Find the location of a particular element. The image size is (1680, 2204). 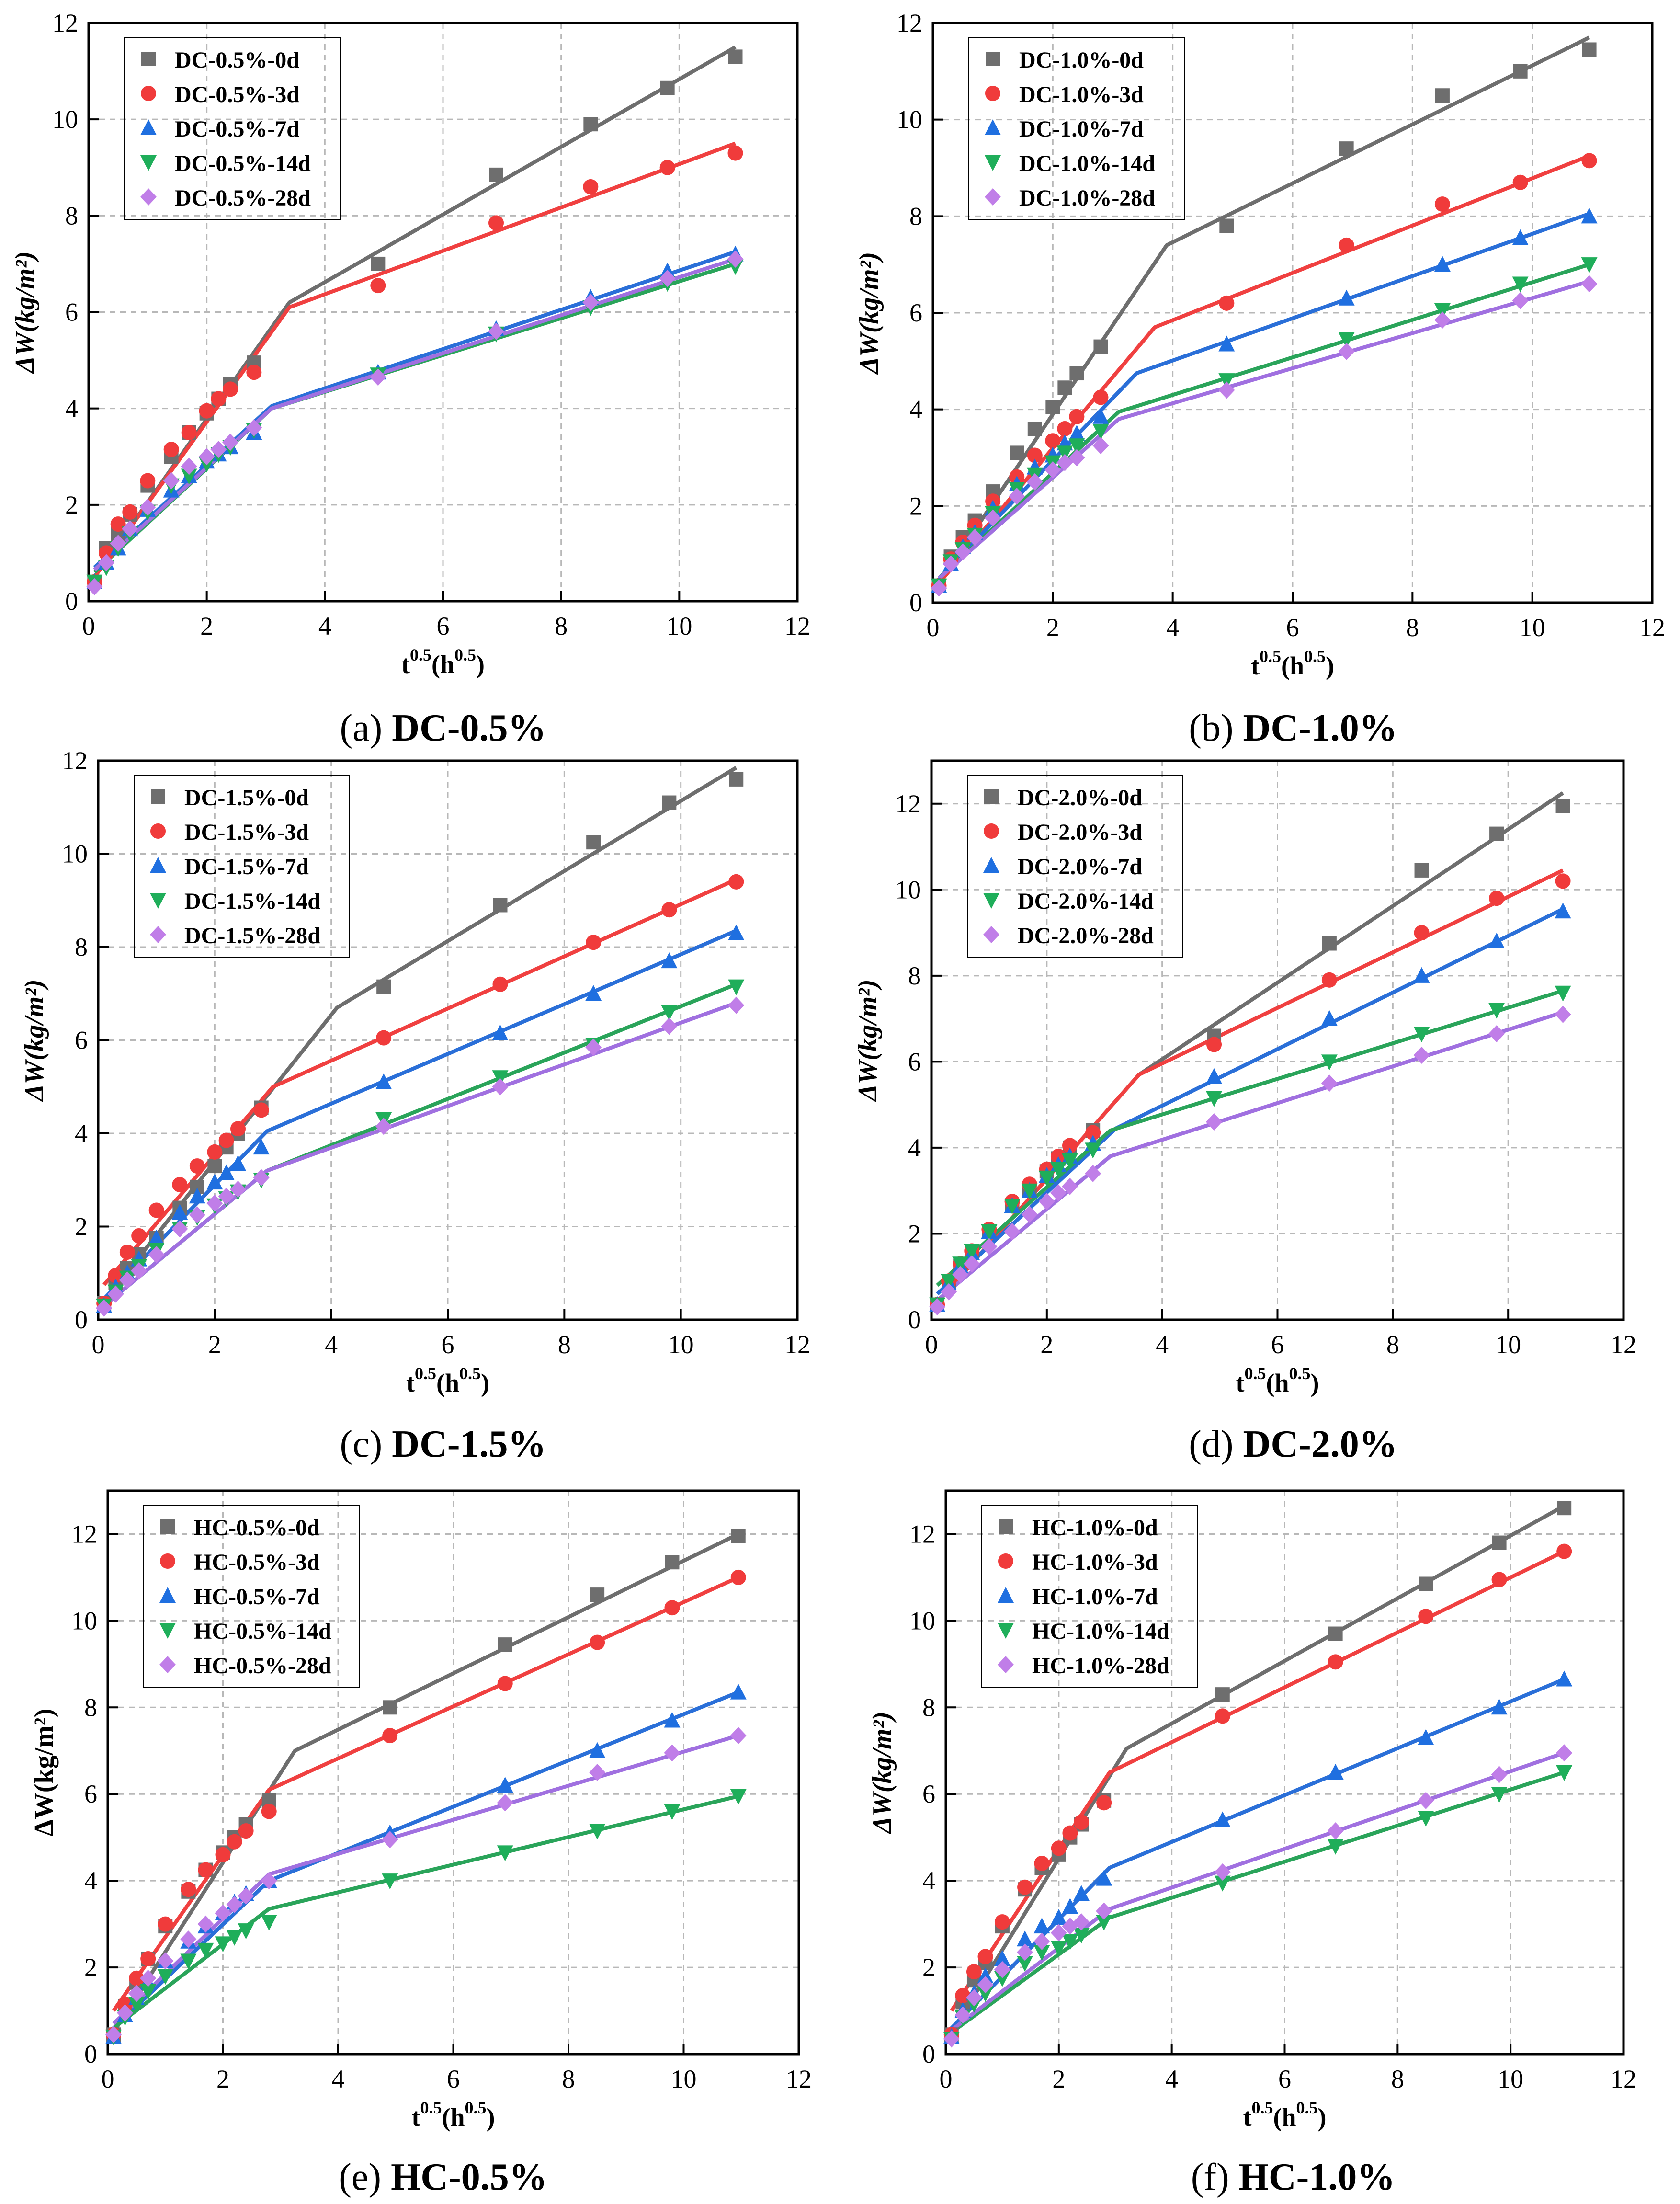

x-tick-label: 6 is located at coordinates (1278, 1345).